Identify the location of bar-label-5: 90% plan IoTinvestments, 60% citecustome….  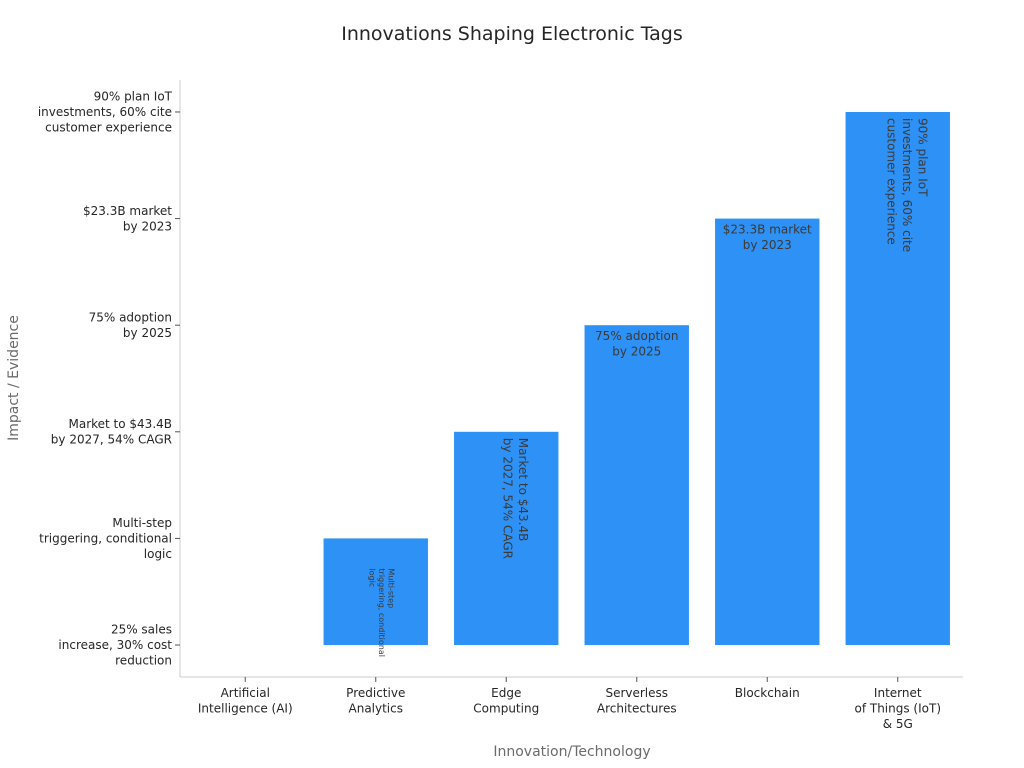
(906, 185).